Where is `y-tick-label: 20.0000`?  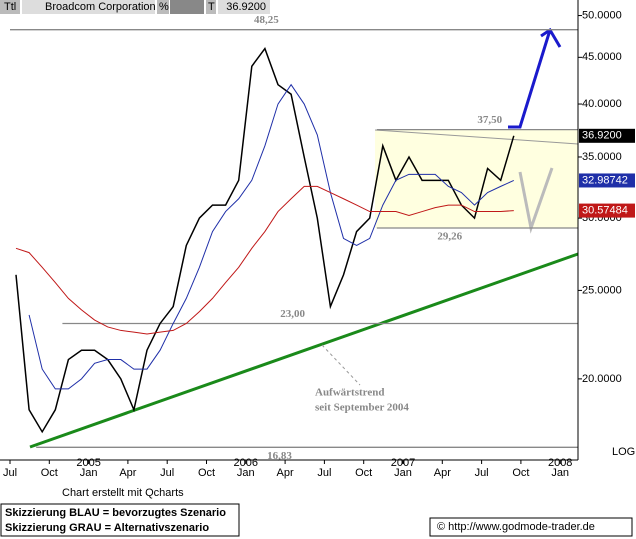 y-tick-label: 20.0000 is located at coordinates (602, 379).